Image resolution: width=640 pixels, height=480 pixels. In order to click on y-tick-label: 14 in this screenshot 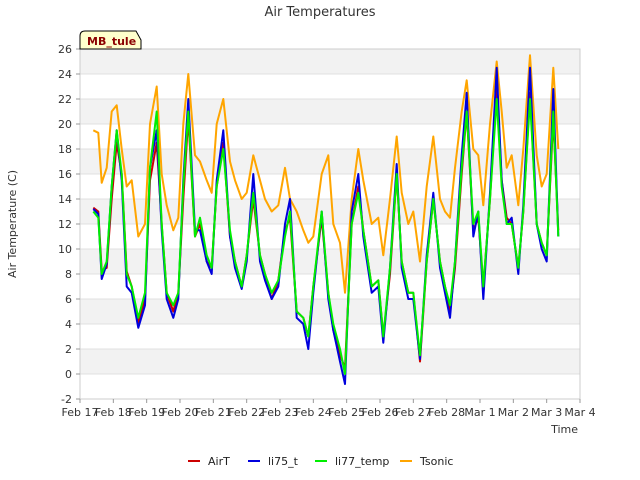, I will do `click(65, 199)`.